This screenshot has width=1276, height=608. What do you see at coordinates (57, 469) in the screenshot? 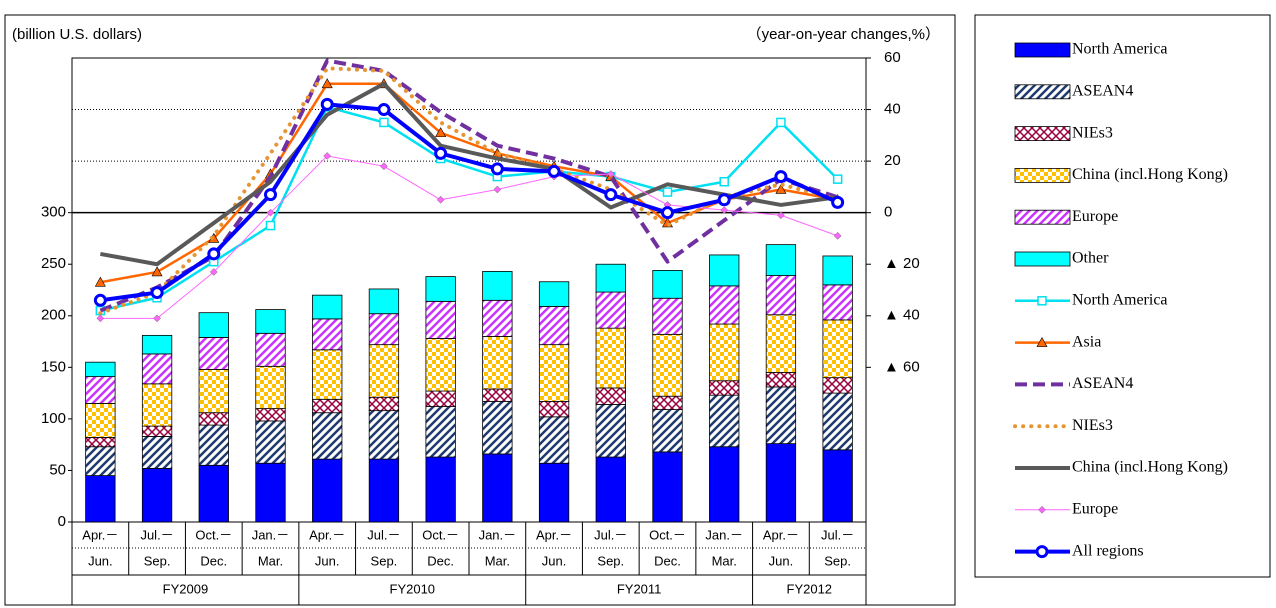
I see `y-tick-label: 50` at bounding box center [57, 469].